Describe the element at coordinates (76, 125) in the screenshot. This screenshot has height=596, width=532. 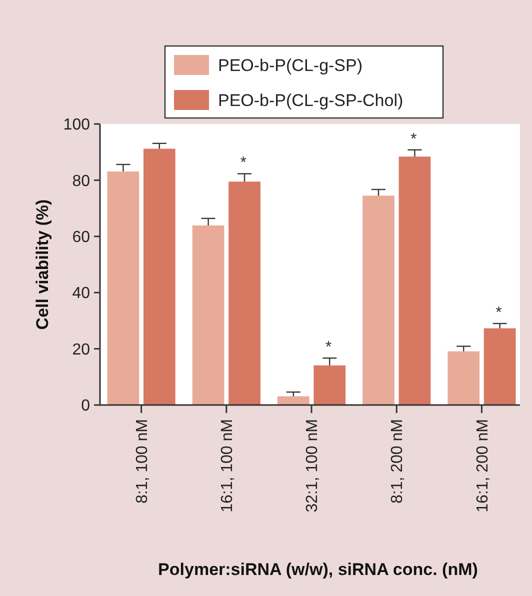
I see `y-tick-label: 100` at that location.